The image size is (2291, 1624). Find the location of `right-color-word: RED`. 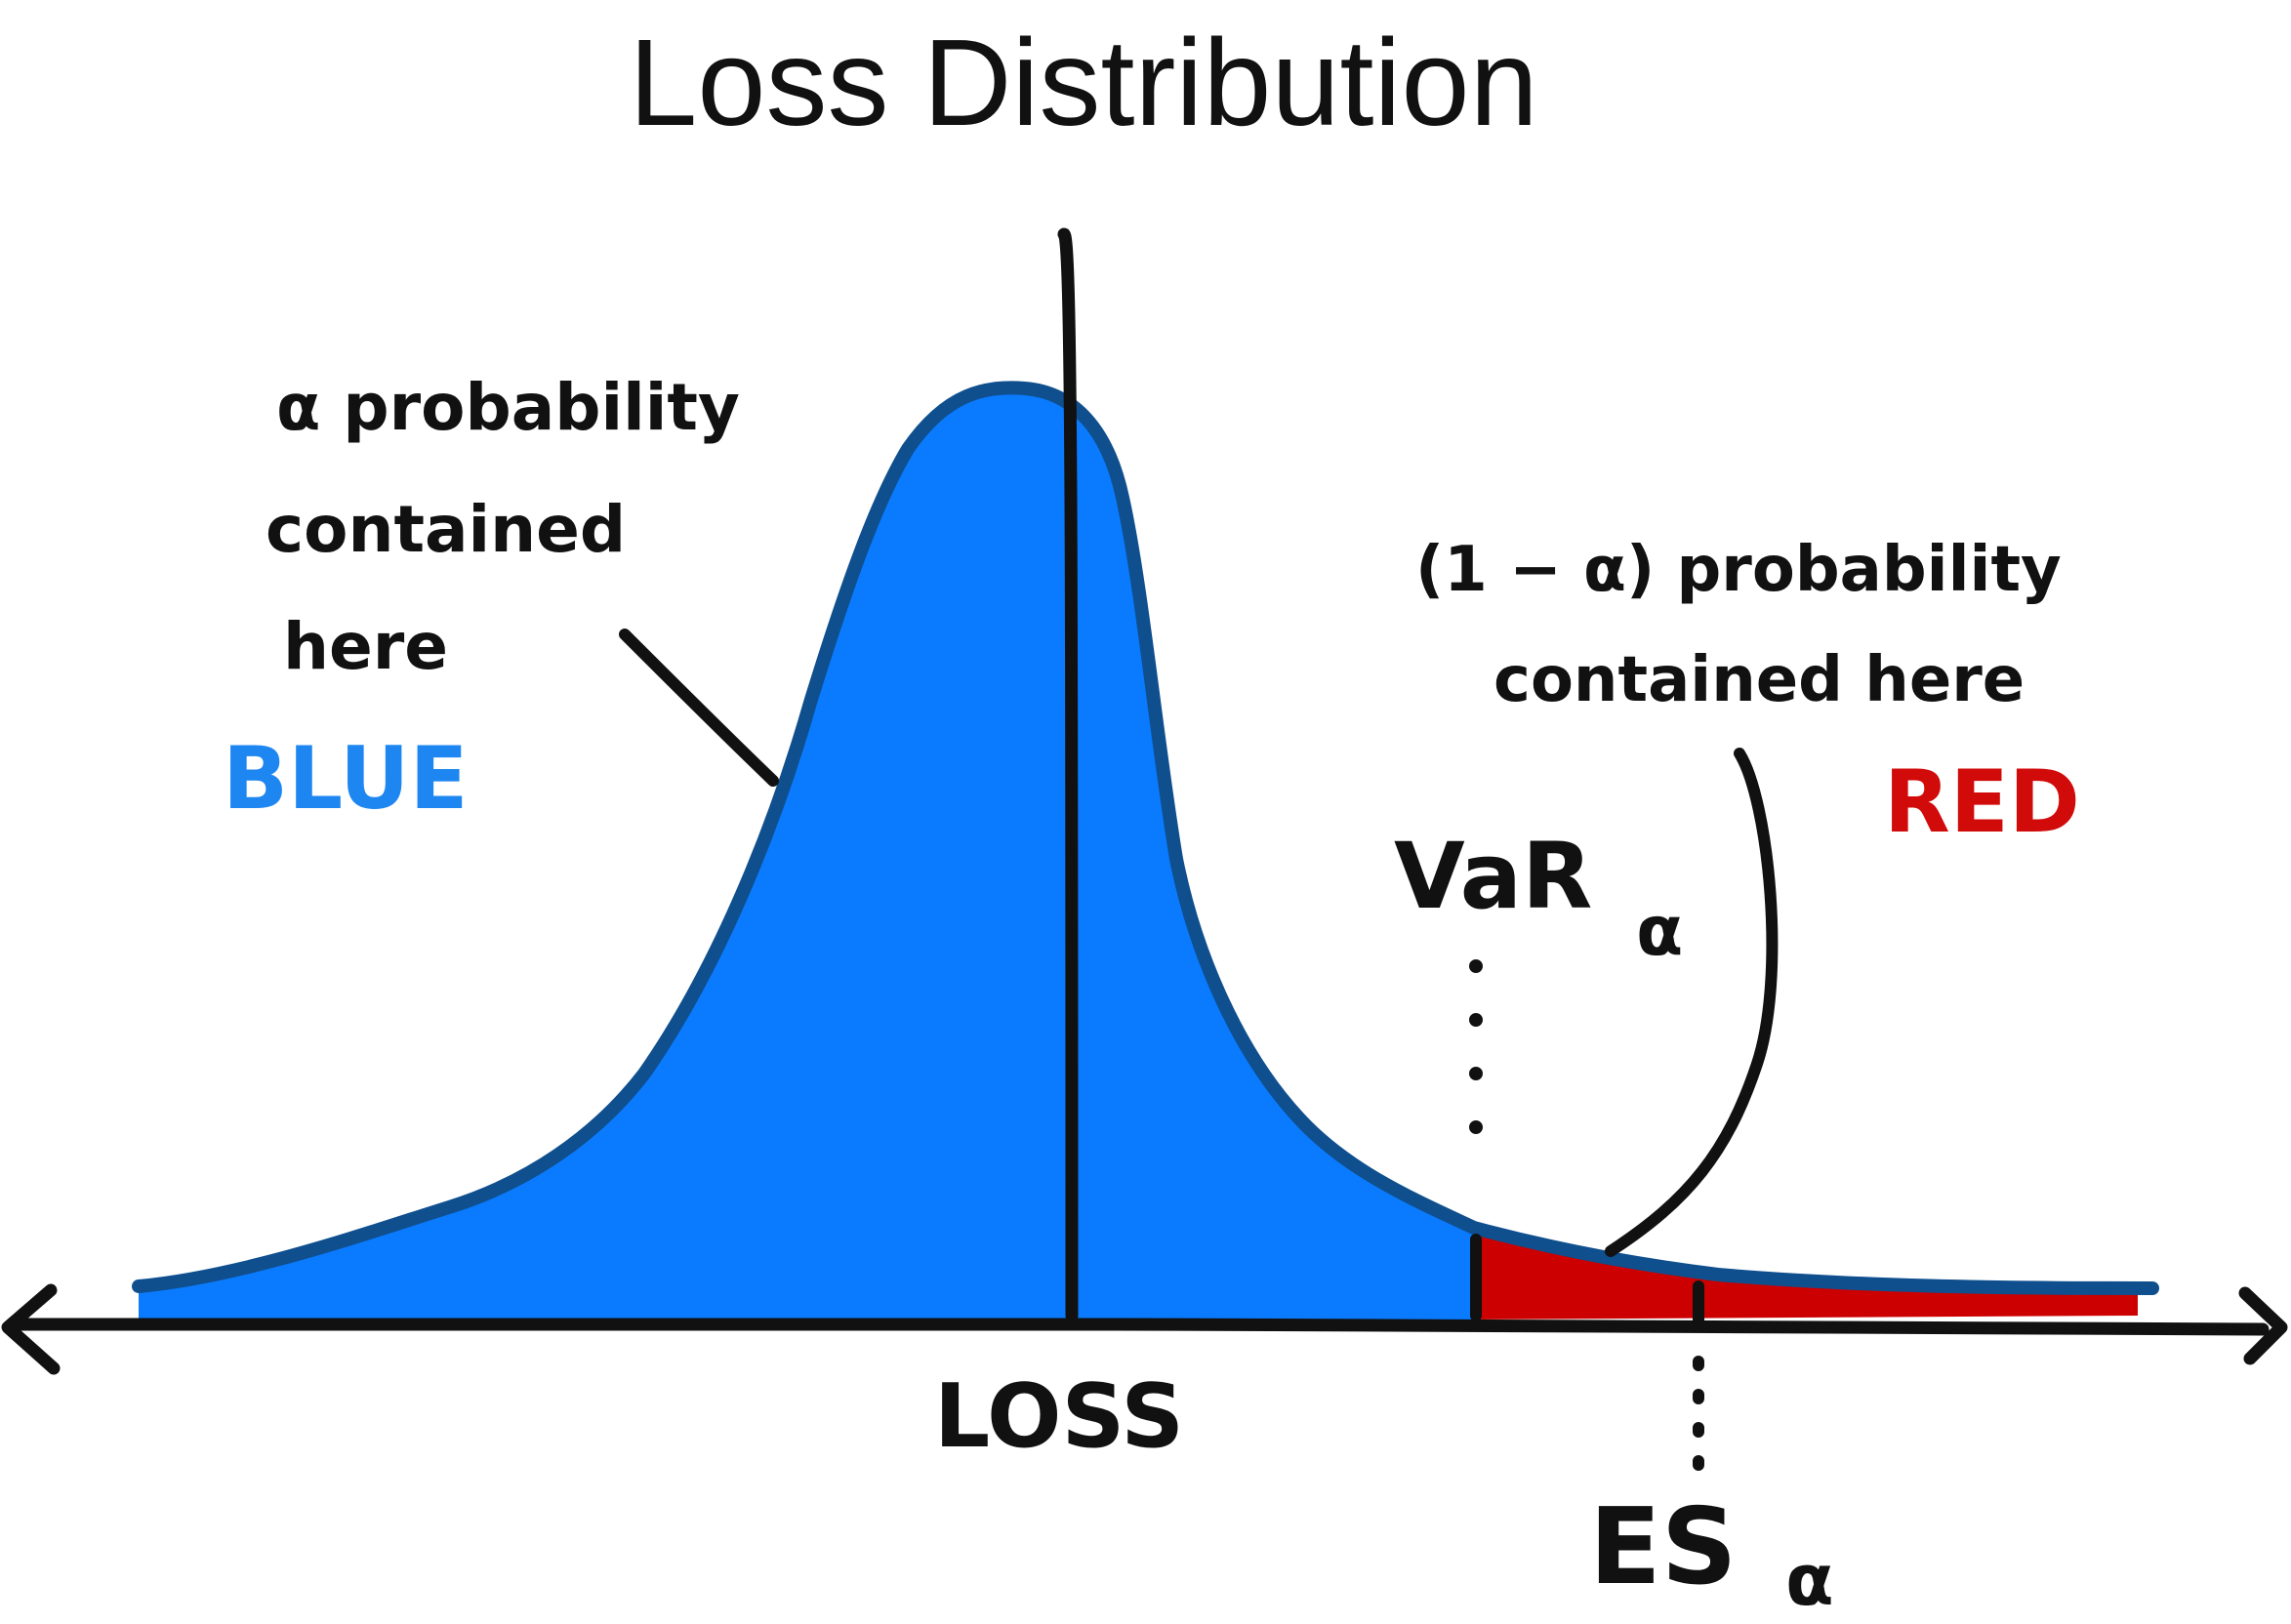

right-color-word: RED is located at coordinates (1982, 801).